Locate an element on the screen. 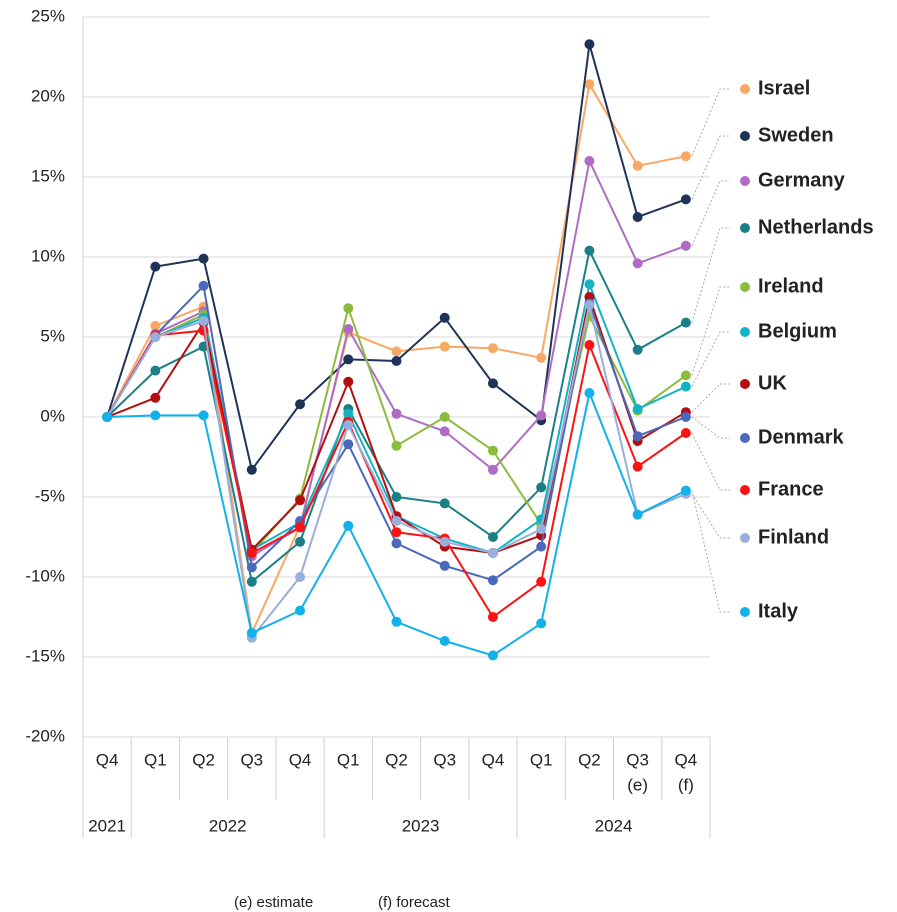 This screenshot has height=912, width=897. y-tick-label: -5% is located at coordinates (50, 495).